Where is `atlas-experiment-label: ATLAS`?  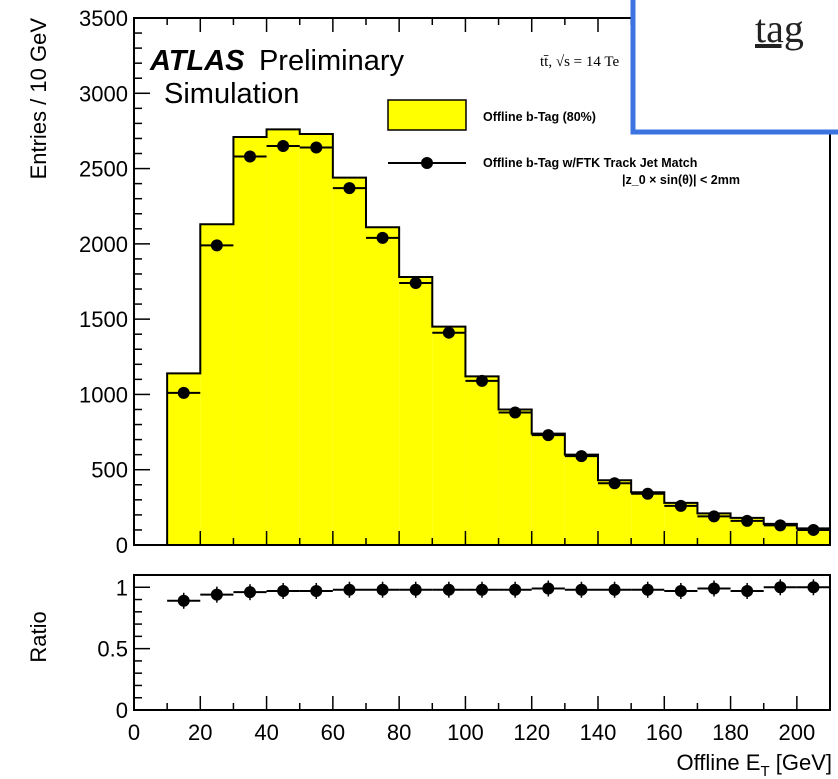 atlas-experiment-label: ATLAS is located at coordinates (197, 61).